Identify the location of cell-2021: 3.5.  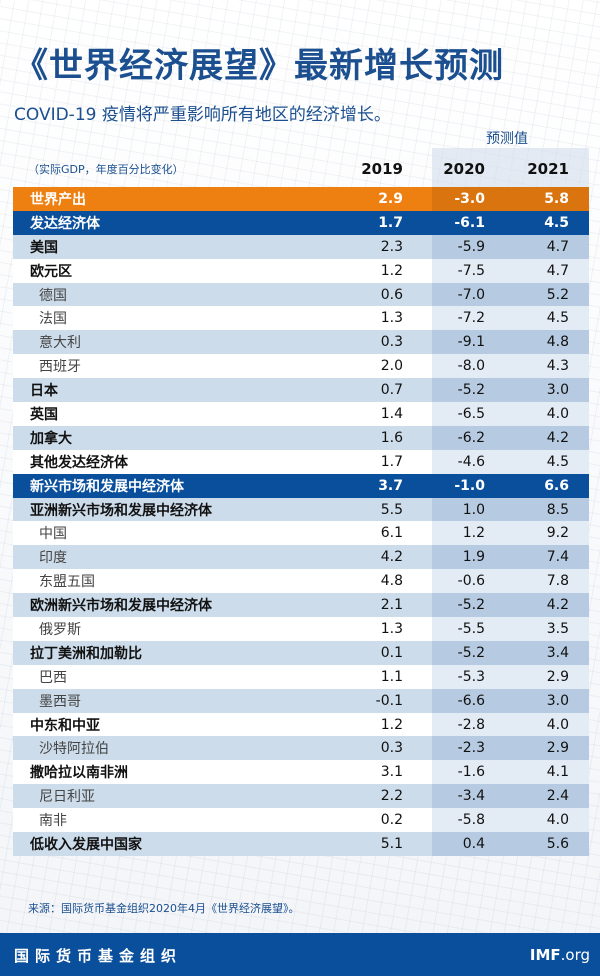
(557, 628).